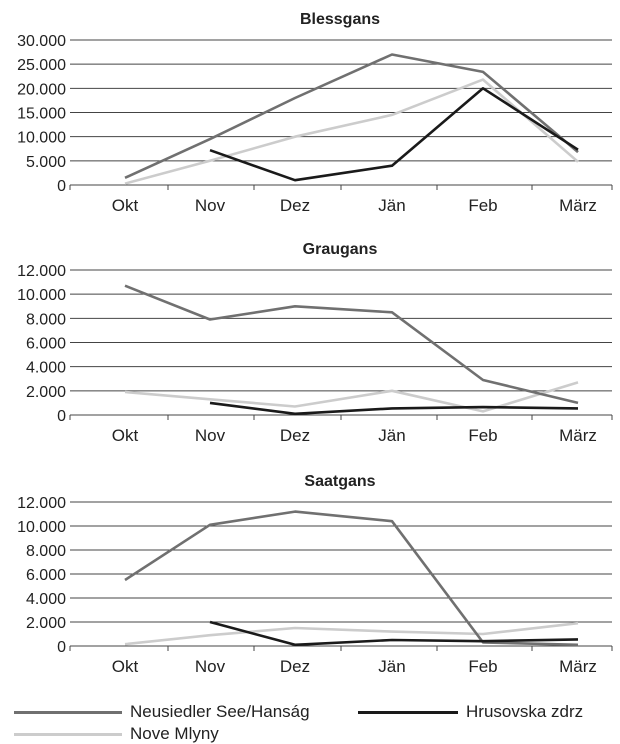  I want to click on chart-title: Blessgans, so click(340, 19).